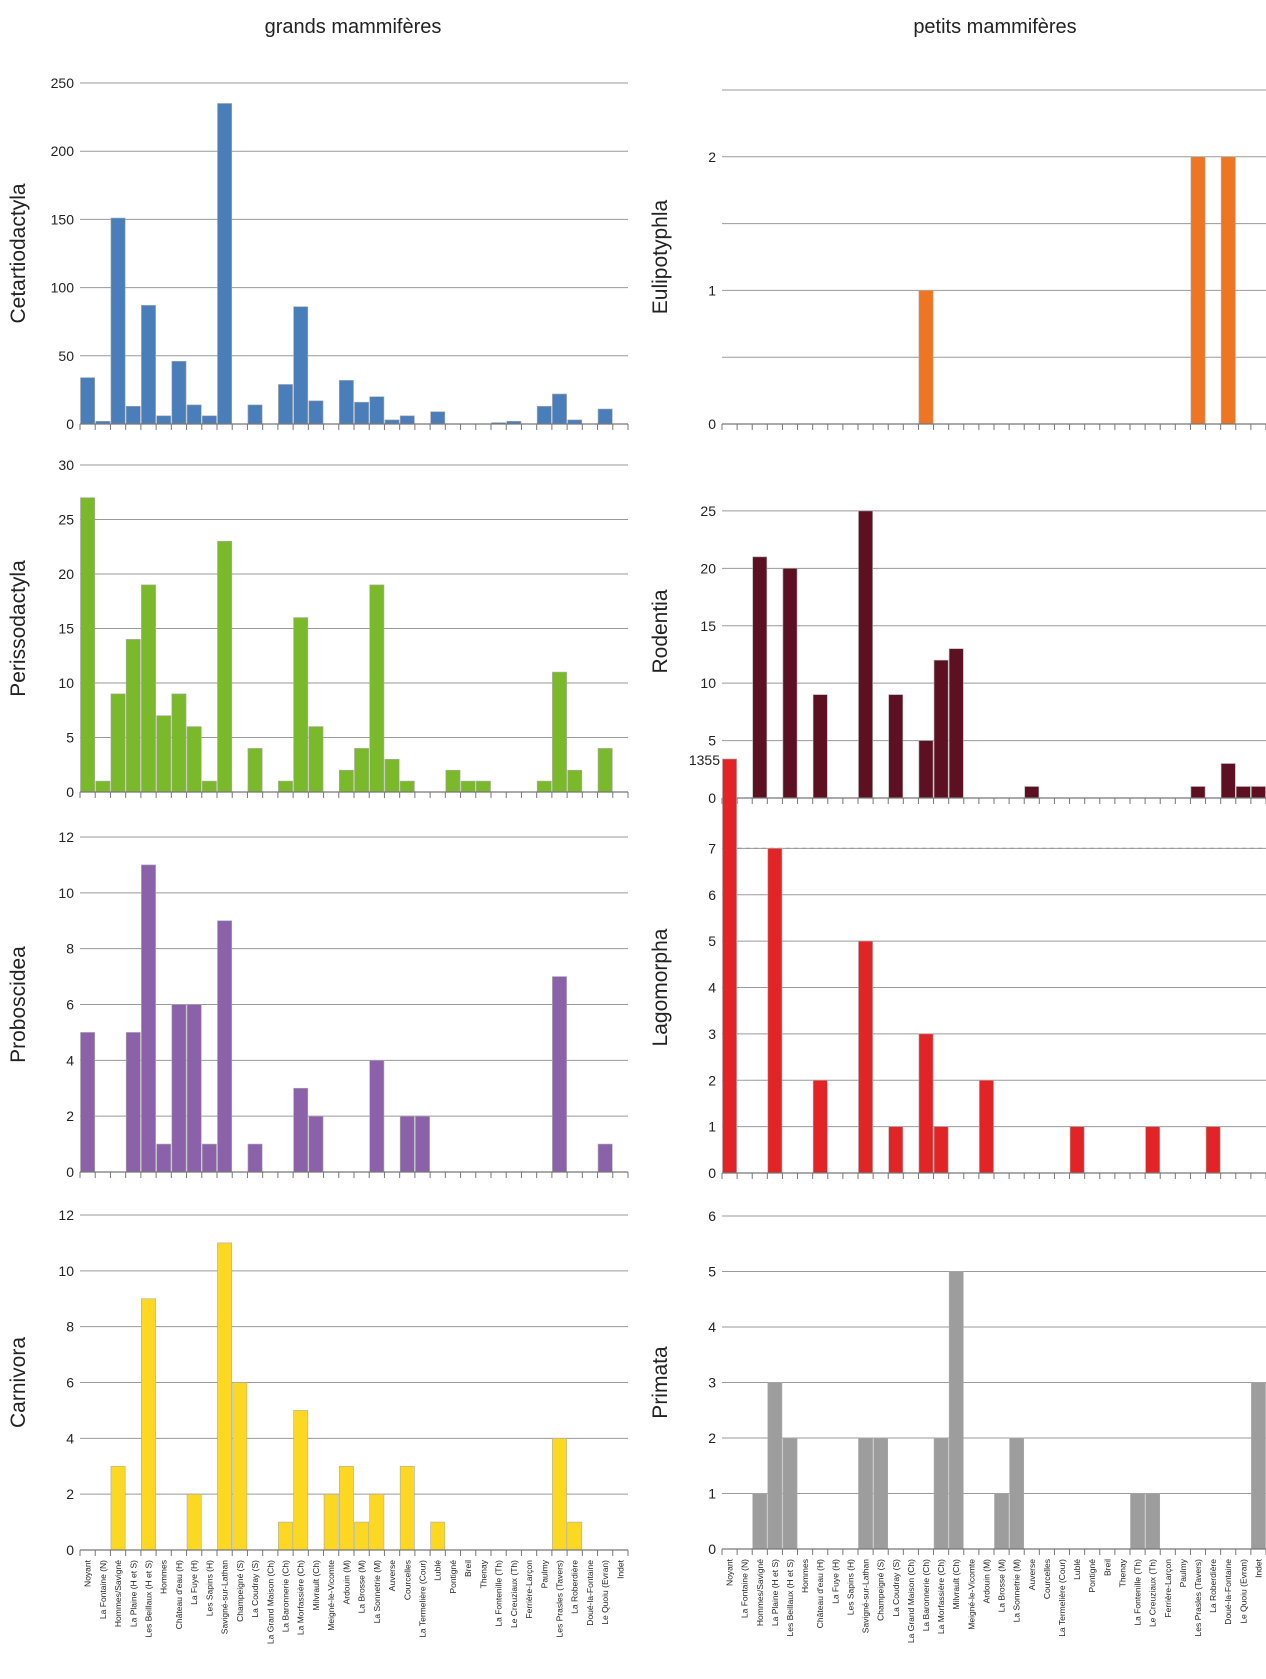  Describe the element at coordinates (986, 1581) in the screenshot. I see `category-label: Ardouin (M)` at that location.